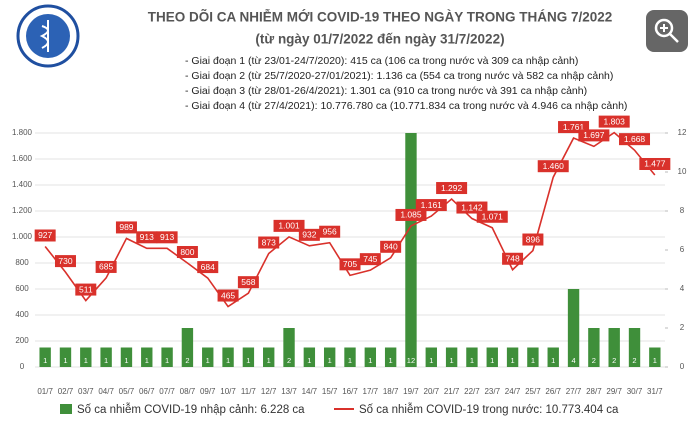  Describe the element at coordinates (391, 391) in the screenshot. I see `x-tick-label: 18/7` at that location.